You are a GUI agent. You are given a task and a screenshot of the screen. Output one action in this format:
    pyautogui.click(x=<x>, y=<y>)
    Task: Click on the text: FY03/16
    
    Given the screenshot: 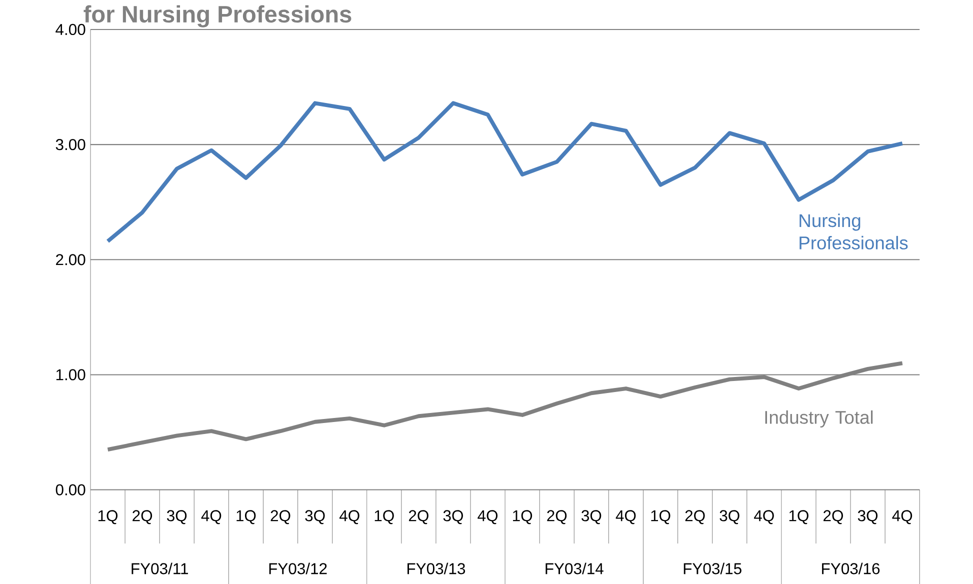 What is the action you would take?
    pyautogui.click(x=851, y=568)
    